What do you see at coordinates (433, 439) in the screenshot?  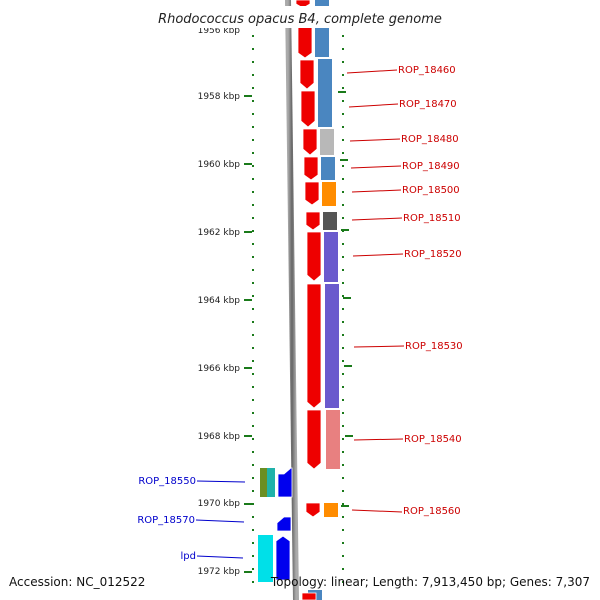 I see `gene-label-ROP_18540: ROP_18540` at bounding box center [433, 439].